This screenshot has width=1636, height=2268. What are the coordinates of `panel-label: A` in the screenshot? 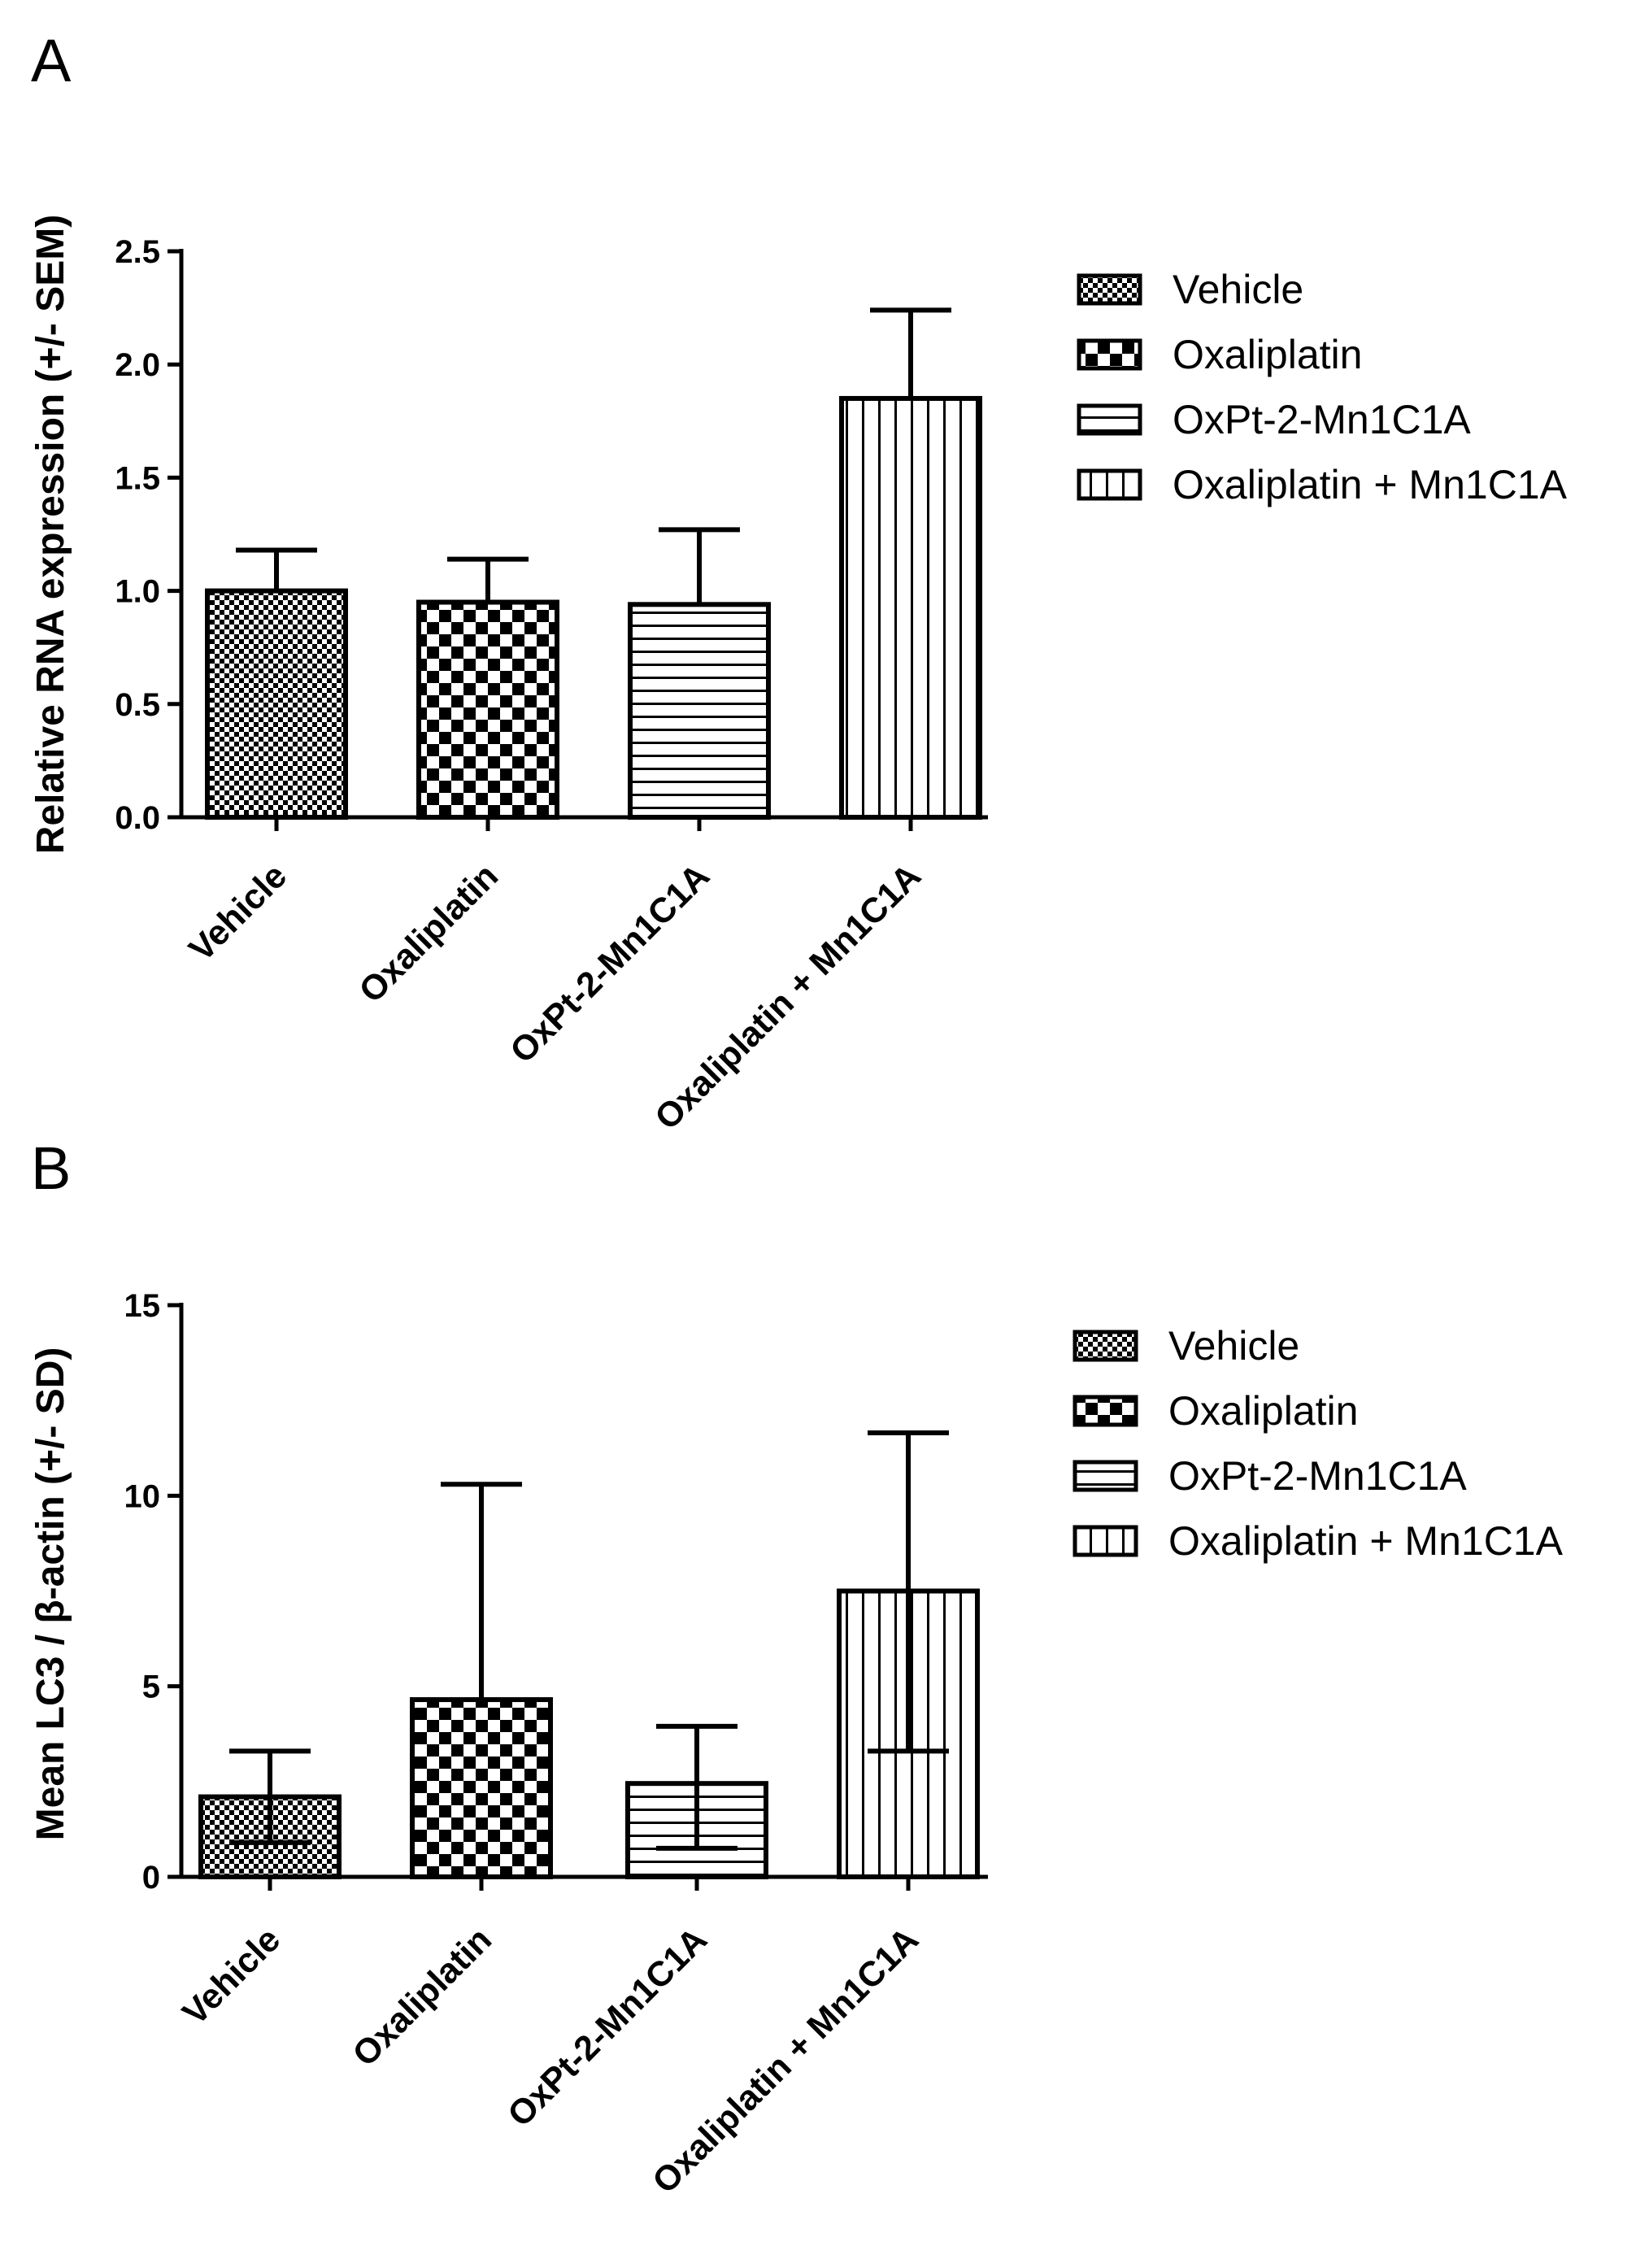 It's located at (51, 60).